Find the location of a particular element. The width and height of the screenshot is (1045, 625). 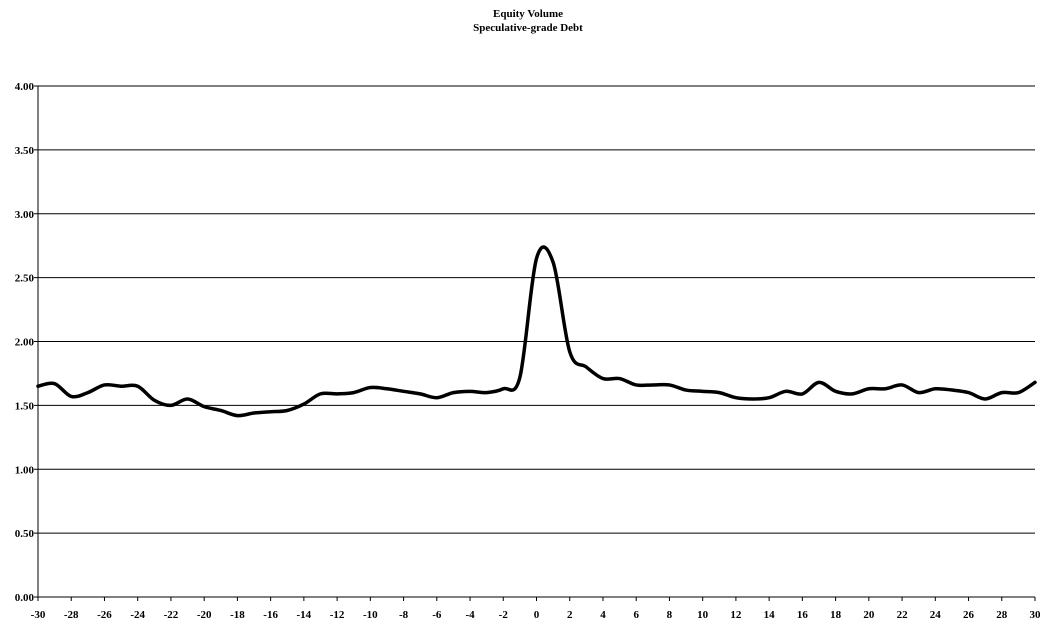

x-tick-label-16: 2 is located at coordinates (570, 615).